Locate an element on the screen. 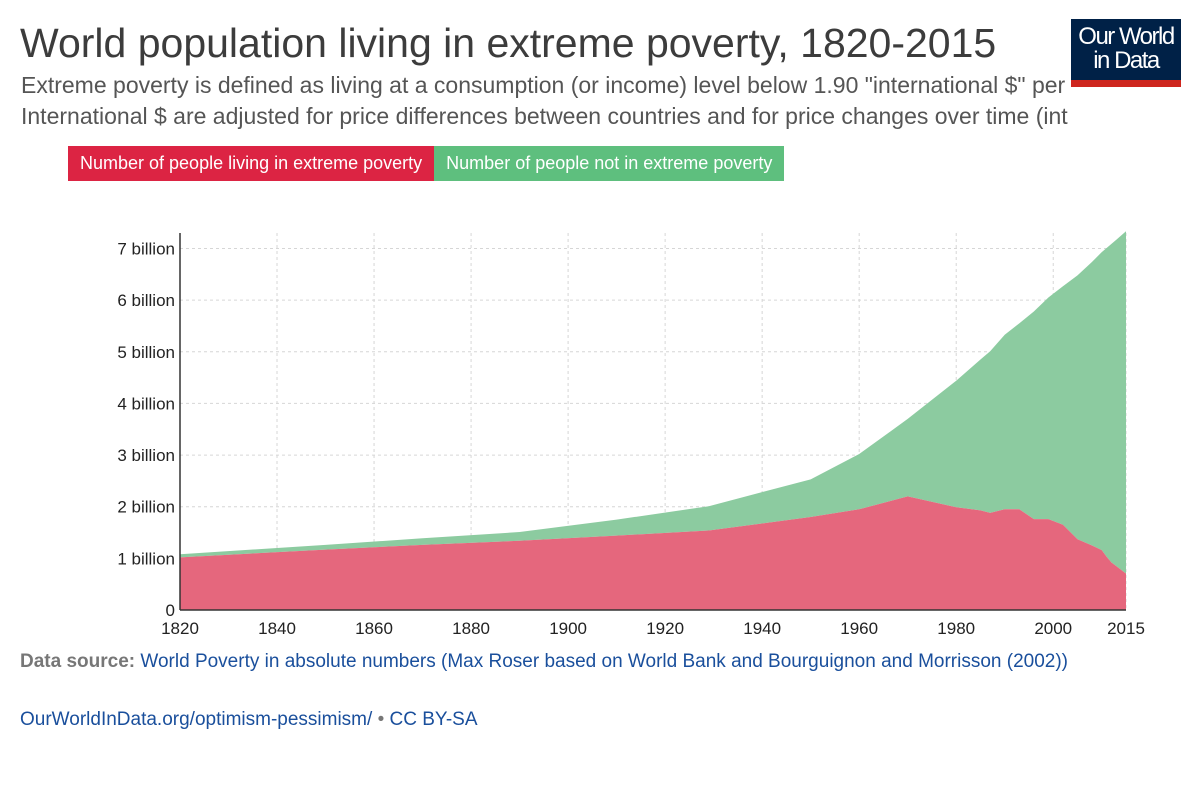 The image size is (1200, 800). our-world-in-data-logo: Our World in Data is located at coordinates (1126, 53).